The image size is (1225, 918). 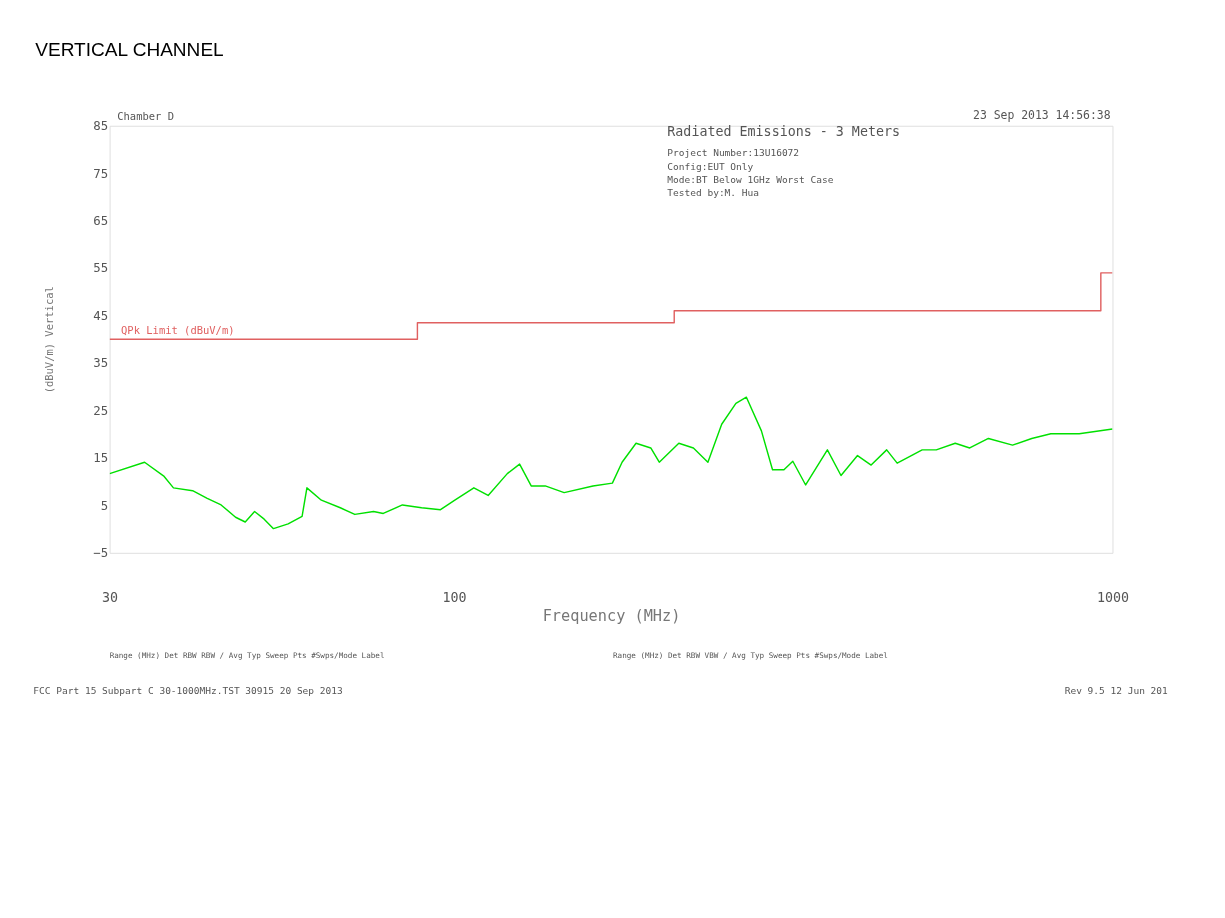 What do you see at coordinates (713, 193) in the screenshot?
I see `annotation: Tested by:M. Hua` at bounding box center [713, 193].